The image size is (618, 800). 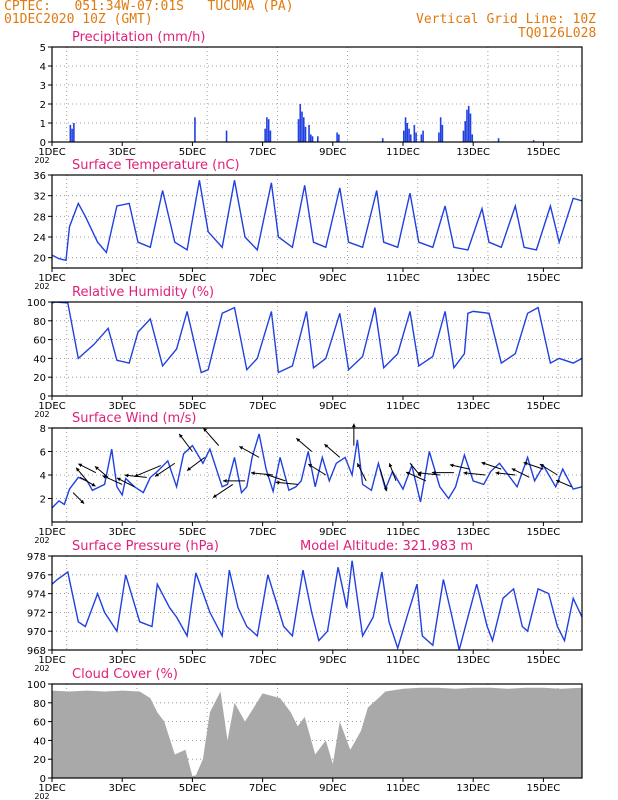 I want to click on y-tick-label: 974, so click(x=36, y=595).